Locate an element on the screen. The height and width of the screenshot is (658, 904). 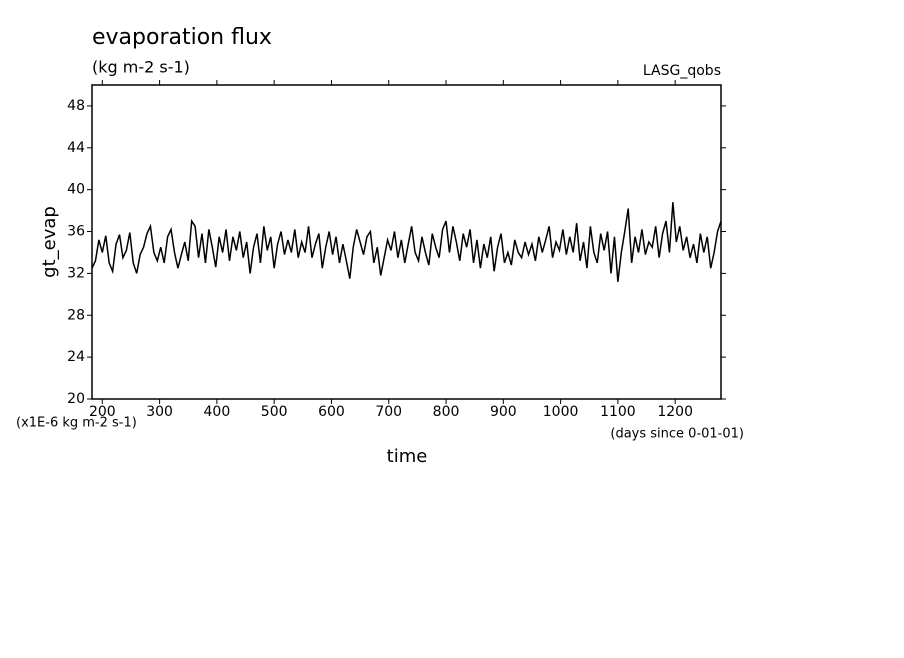
y-tick-label: 32 is located at coordinates (76, 273).